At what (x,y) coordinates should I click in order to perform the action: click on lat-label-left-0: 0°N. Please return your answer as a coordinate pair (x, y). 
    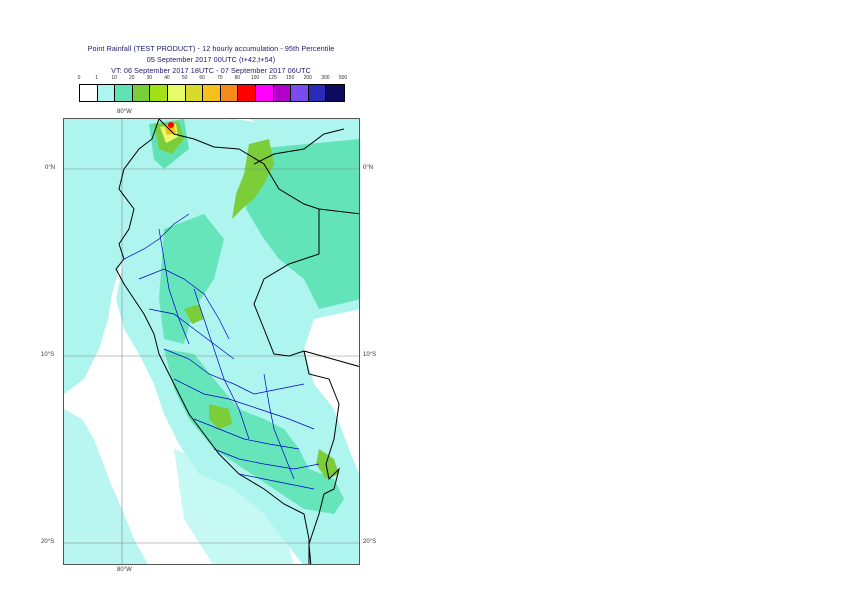
    Looking at the image, I should click on (50, 168).